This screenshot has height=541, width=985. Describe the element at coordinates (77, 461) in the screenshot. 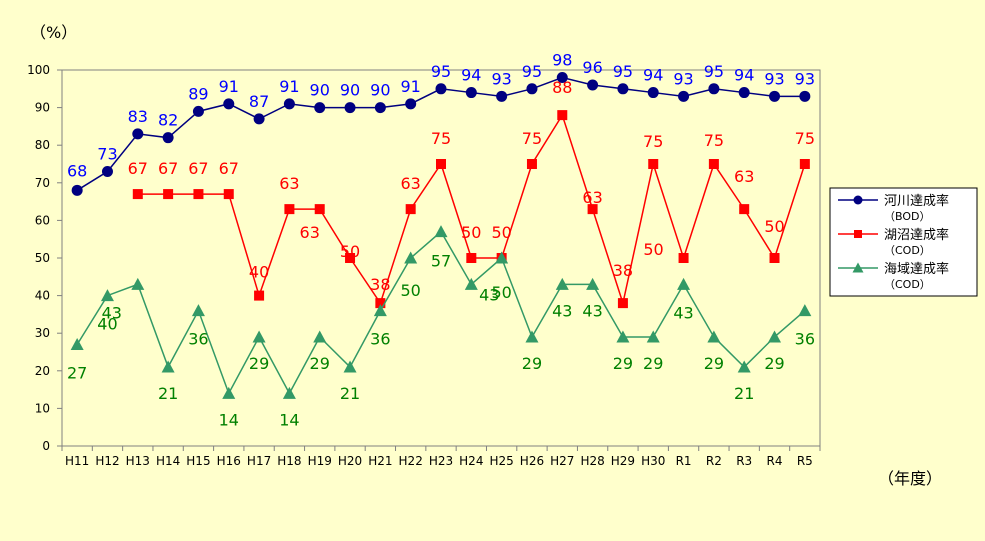

I see `x-tick-label: H11` at that location.